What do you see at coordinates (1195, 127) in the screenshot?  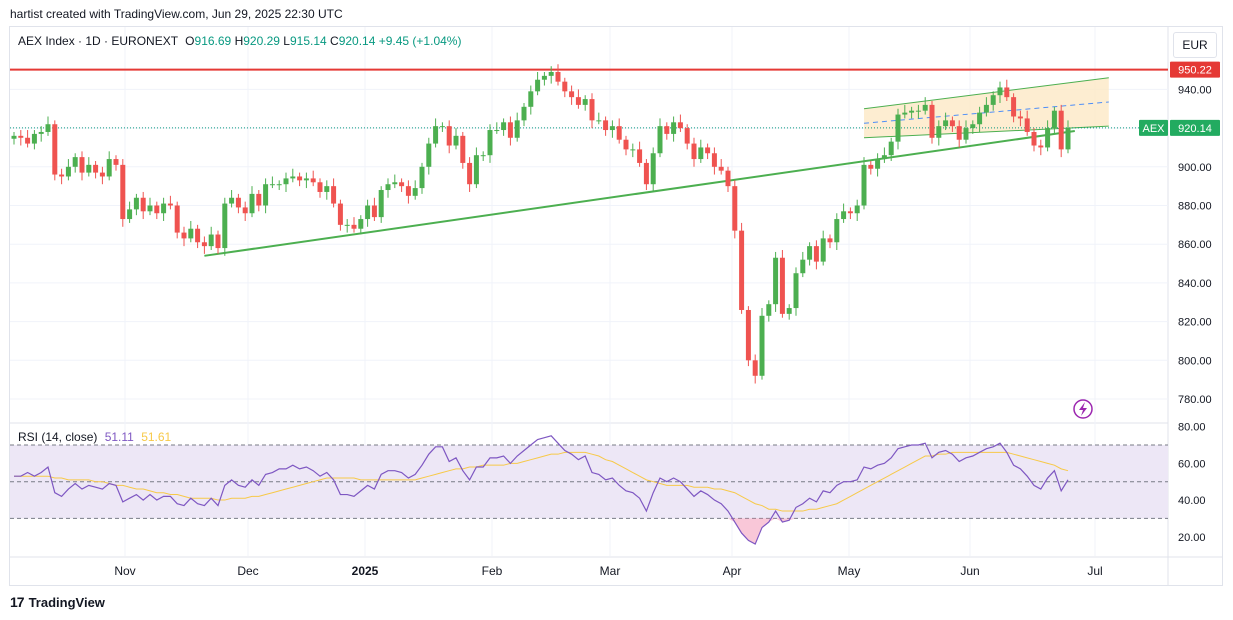 I see `last-price-badge` at bounding box center [1195, 127].